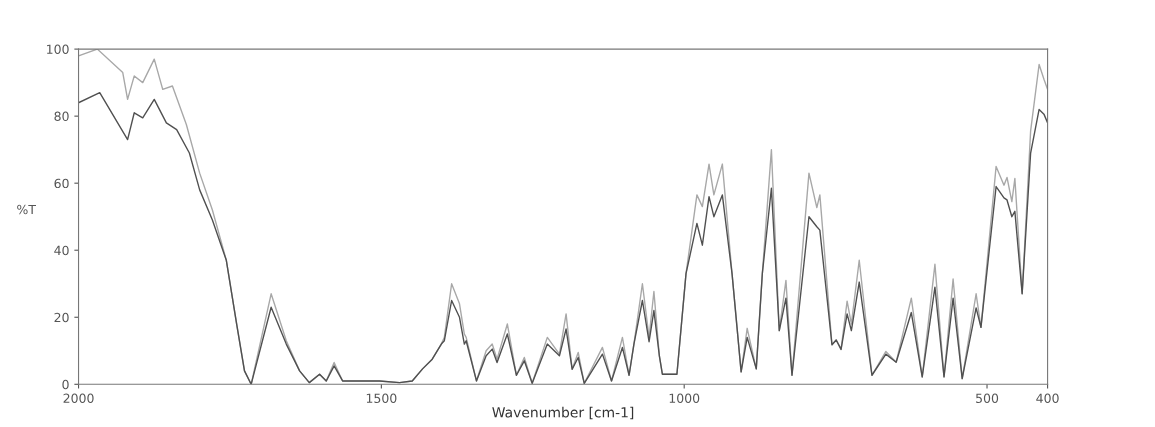  Describe the element at coordinates (684, 398) in the screenshot. I see `x-tick-label: 1000` at that location.